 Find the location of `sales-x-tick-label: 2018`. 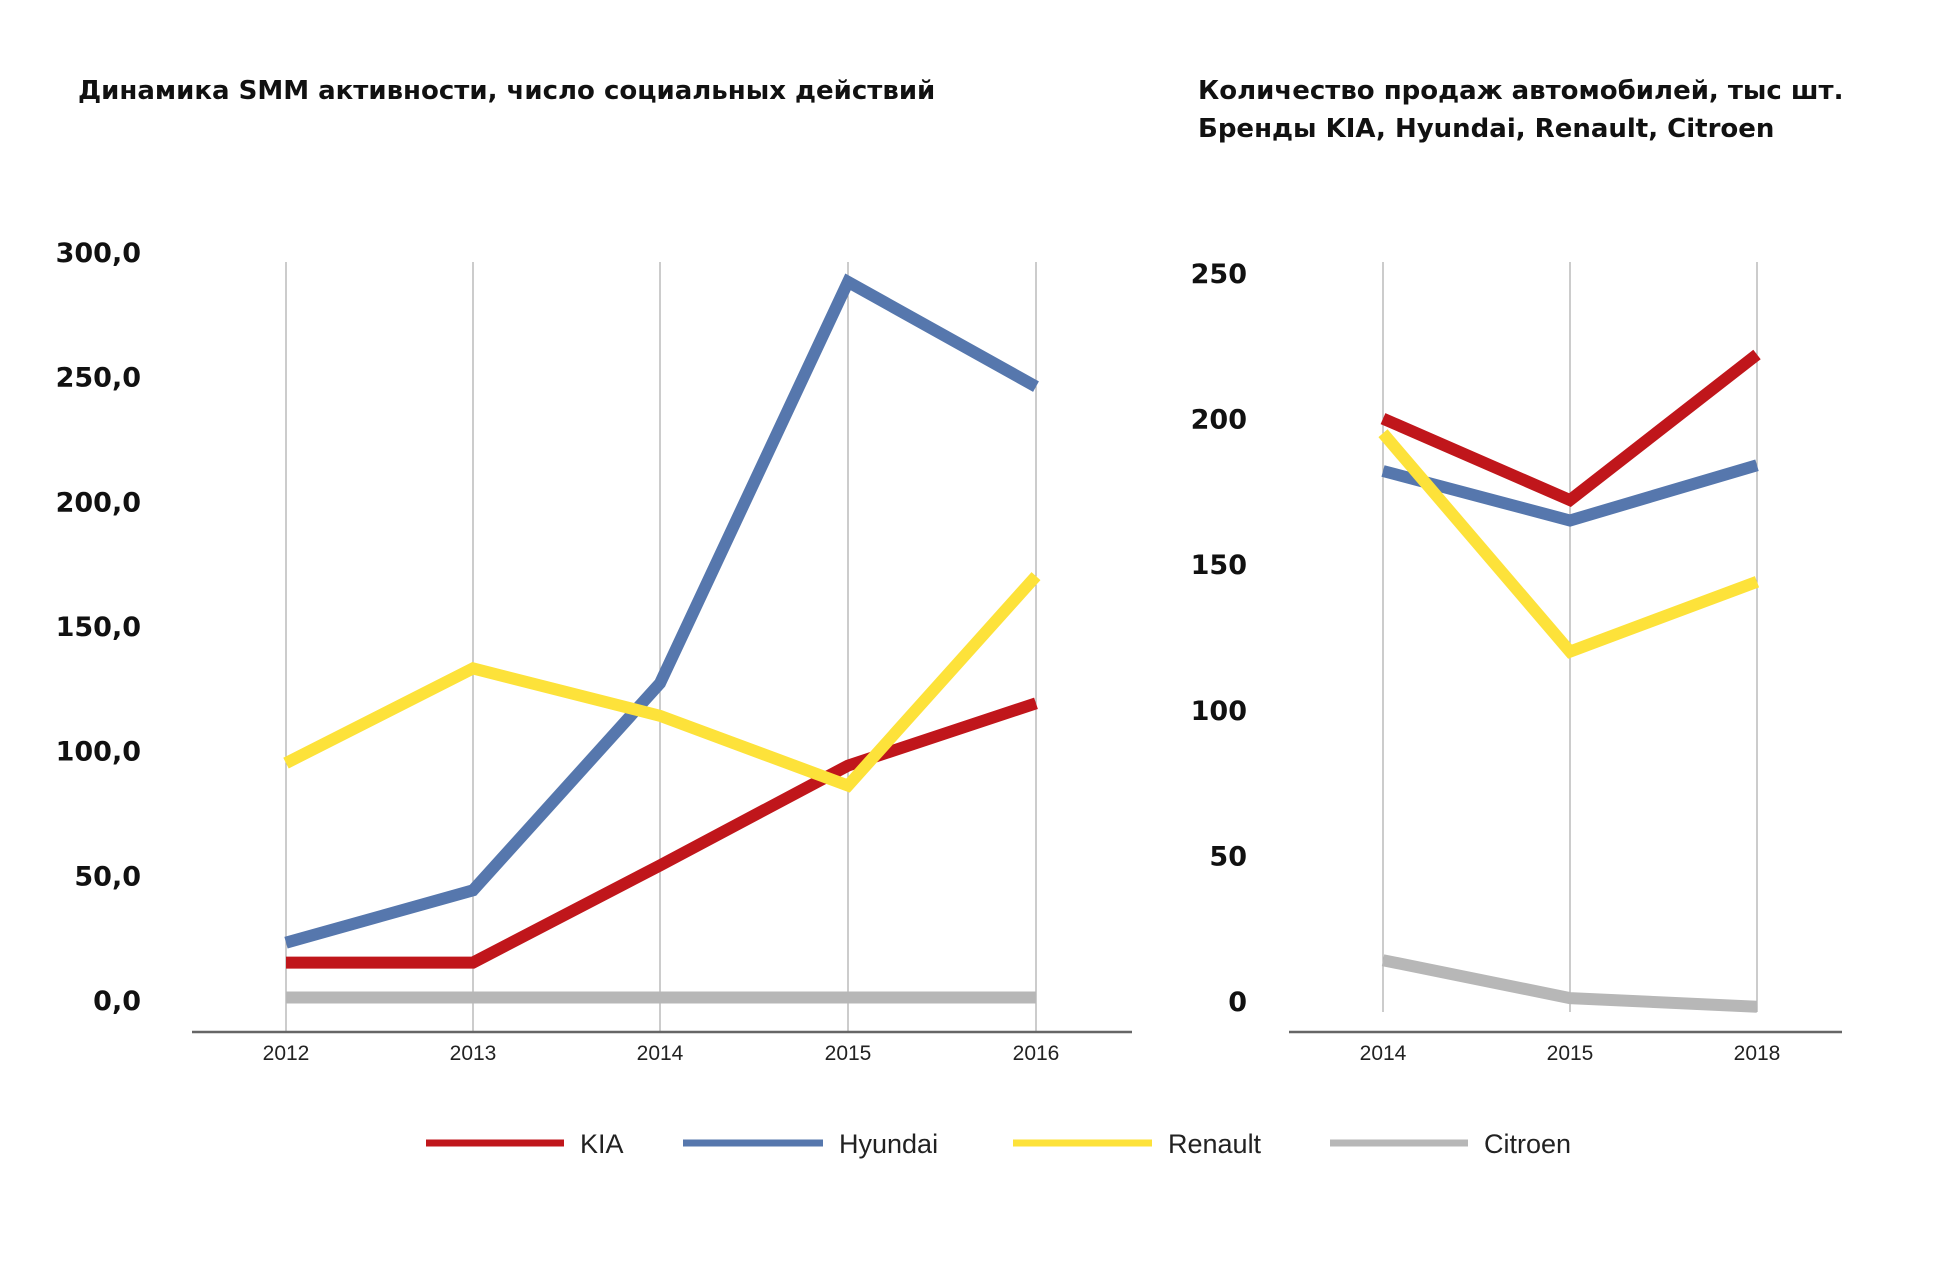

sales-x-tick-label: 2018 is located at coordinates (1757, 1053).